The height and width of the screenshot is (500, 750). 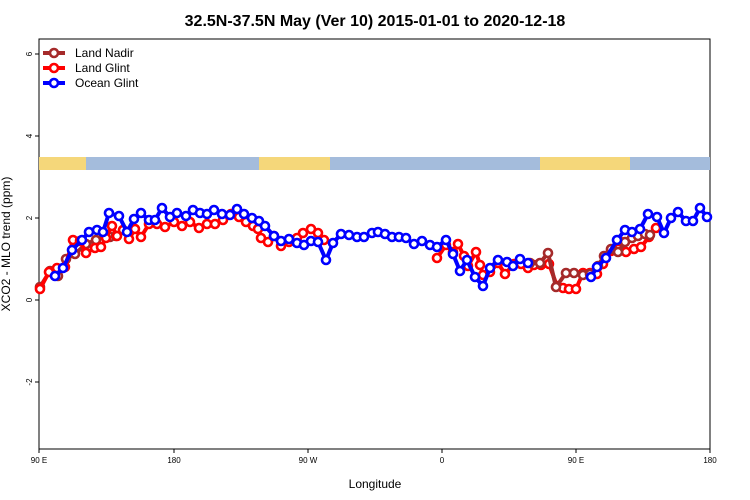 What do you see at coordinates (102, 68) in the screenshot?
I see `legend-label: Land Glint` at bounding box center [102, 68].